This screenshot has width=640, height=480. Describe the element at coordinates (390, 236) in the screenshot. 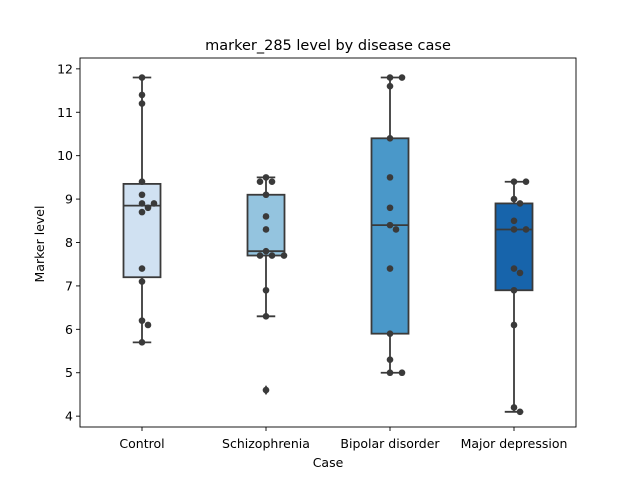

I see `box-bipolar-disorder` at that location.